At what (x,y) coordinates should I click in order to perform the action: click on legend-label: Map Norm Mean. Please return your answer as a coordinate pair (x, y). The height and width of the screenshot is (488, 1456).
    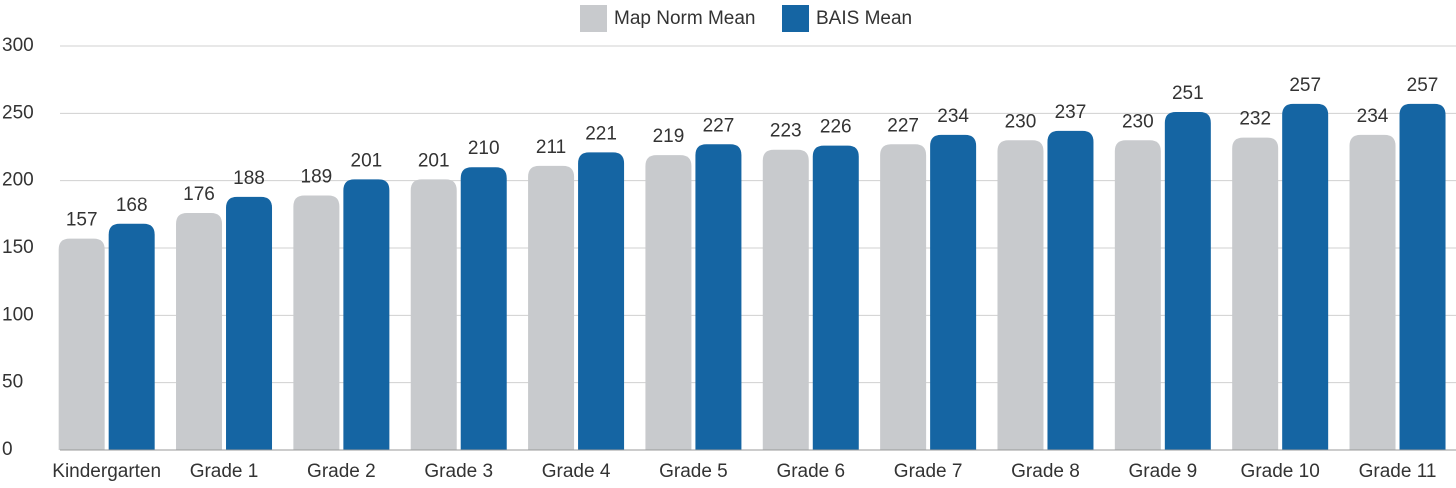
    Looking at the image, I should click on (685, 18).